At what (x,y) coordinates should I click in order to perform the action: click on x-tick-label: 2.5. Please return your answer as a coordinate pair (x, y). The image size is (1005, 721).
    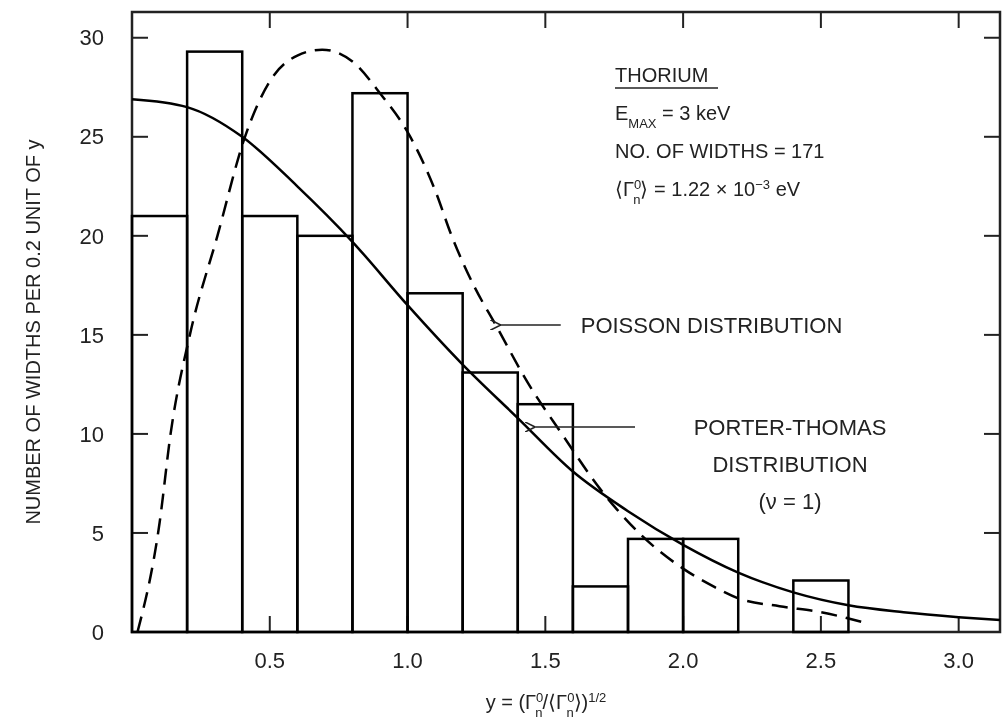
    Looking at the image, I should click on (821, 660).